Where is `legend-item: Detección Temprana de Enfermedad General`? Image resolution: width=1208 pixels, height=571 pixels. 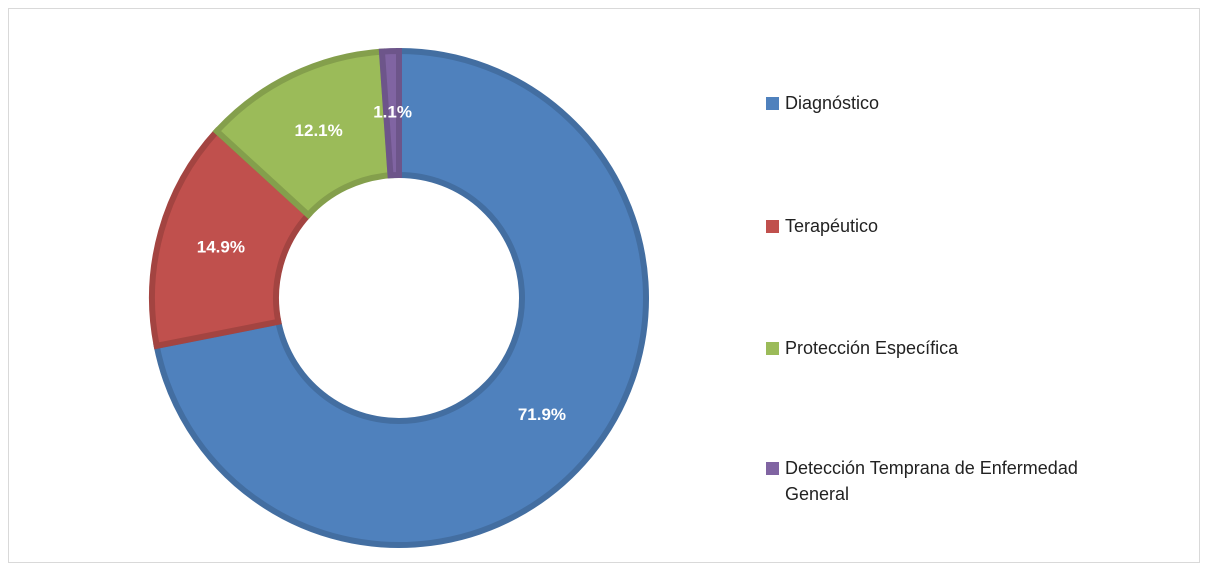 legend-item: Detección Temprana de Enfermedad General is located at coordinates (931, 481).